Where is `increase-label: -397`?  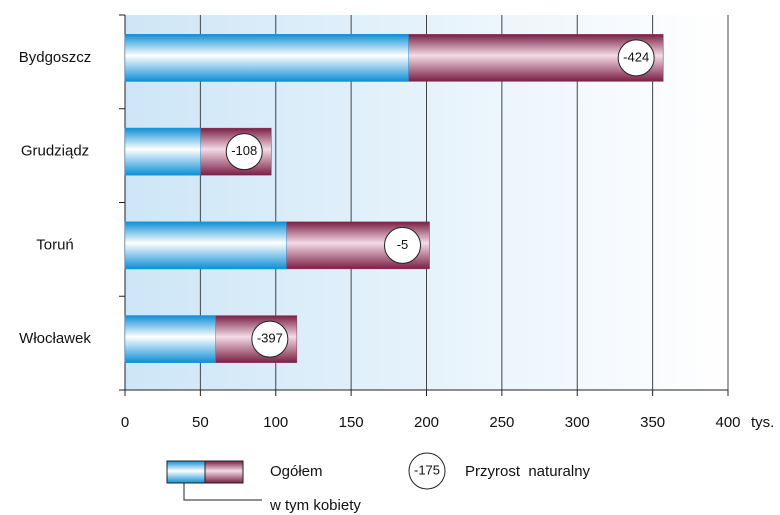
increase-label: -397 is located at coordinates (270, 338).